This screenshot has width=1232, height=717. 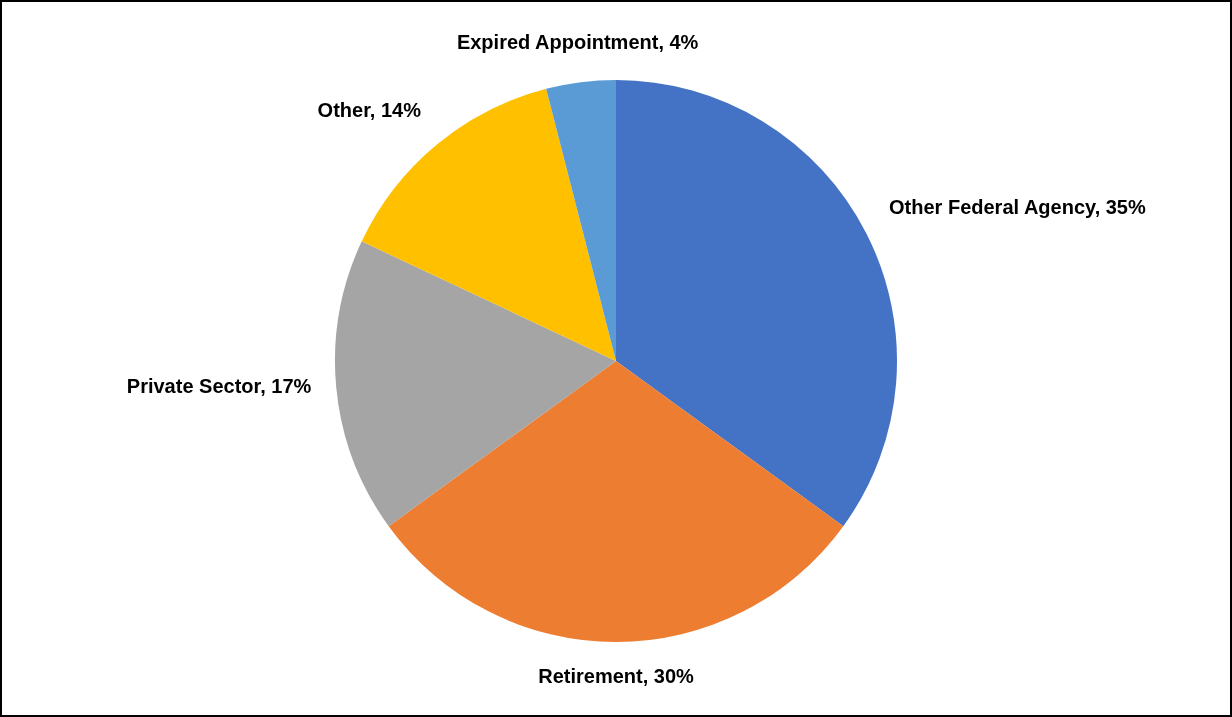 What do you see at coordinates (219, 386) in the screenshot?
I see `slice-label: Private Sector, 17%` at bounding box center [219, 386].